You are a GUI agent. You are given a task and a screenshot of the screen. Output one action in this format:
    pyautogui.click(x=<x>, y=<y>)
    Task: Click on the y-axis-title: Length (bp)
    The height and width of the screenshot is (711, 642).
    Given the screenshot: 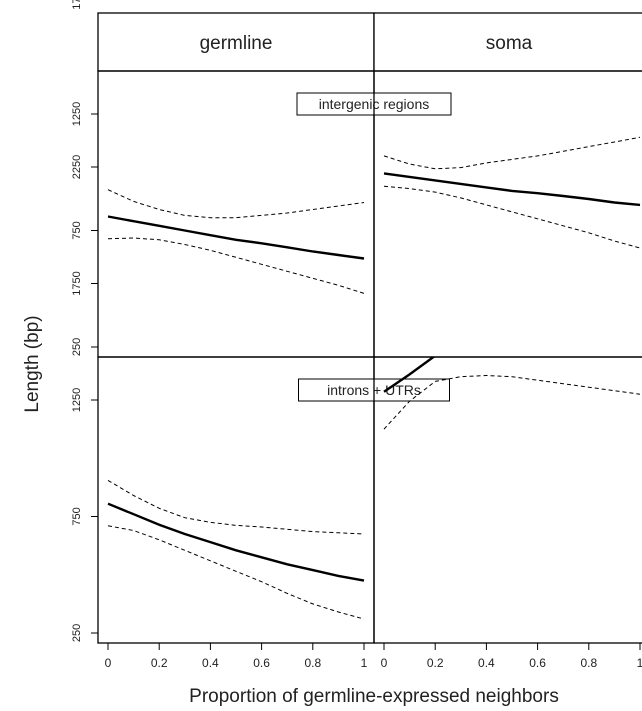 What is the action you would take?
    pyautogui.click(x=32, y=363)
    